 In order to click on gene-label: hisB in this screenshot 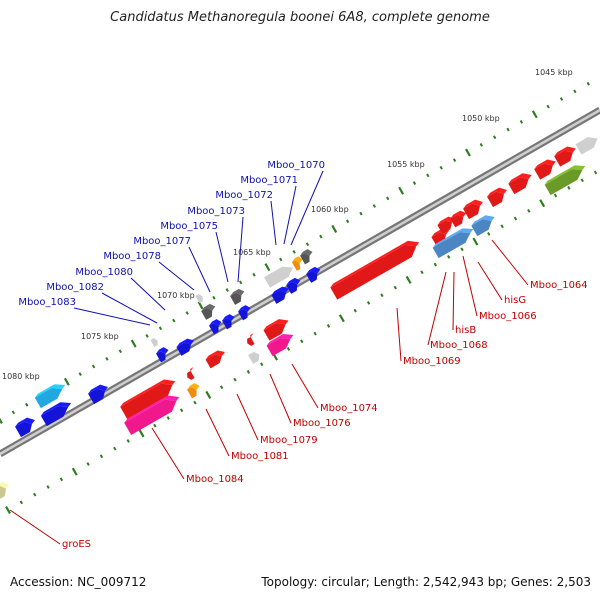, I will do `click(464, 303)`.